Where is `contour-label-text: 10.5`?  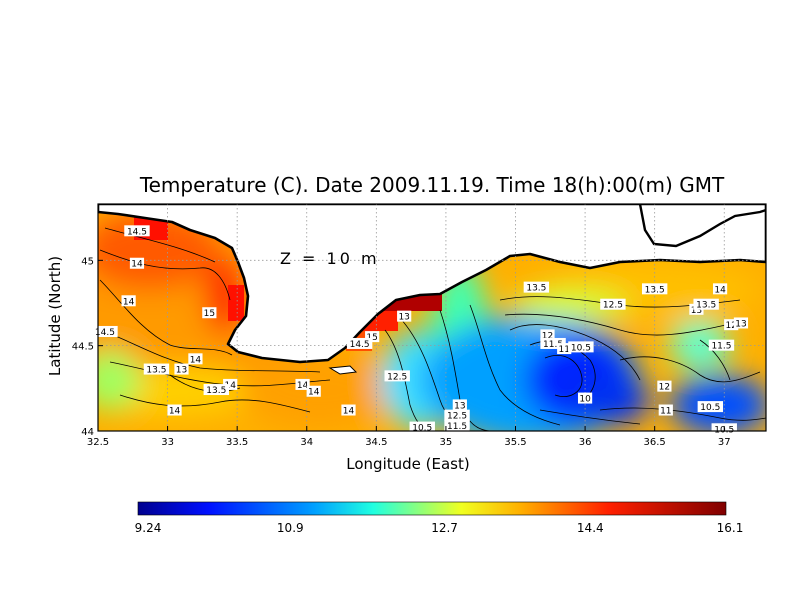 contour-label-text: 10.5 is located at coordinates (581, 348).